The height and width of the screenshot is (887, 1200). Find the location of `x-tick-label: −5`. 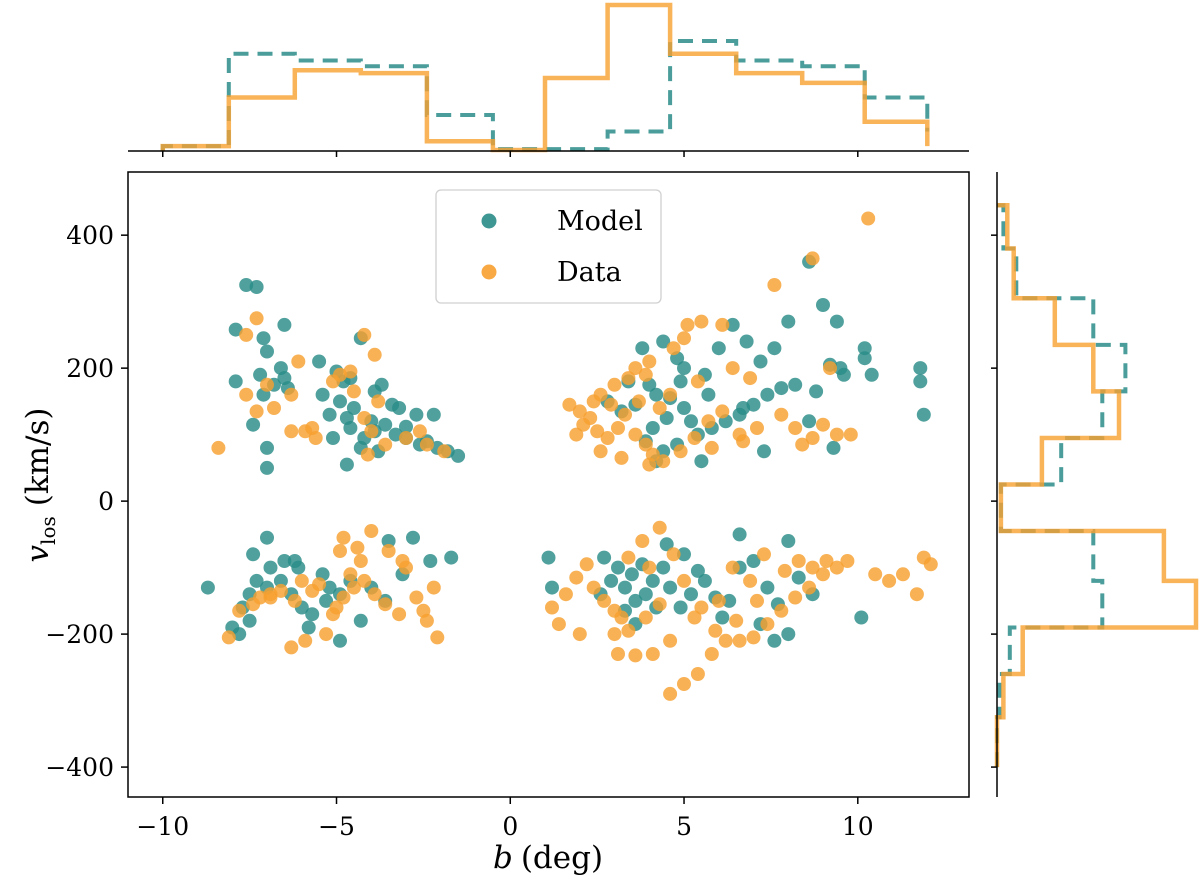

x-tick-label: −5 is located at coordinates (336, 826).